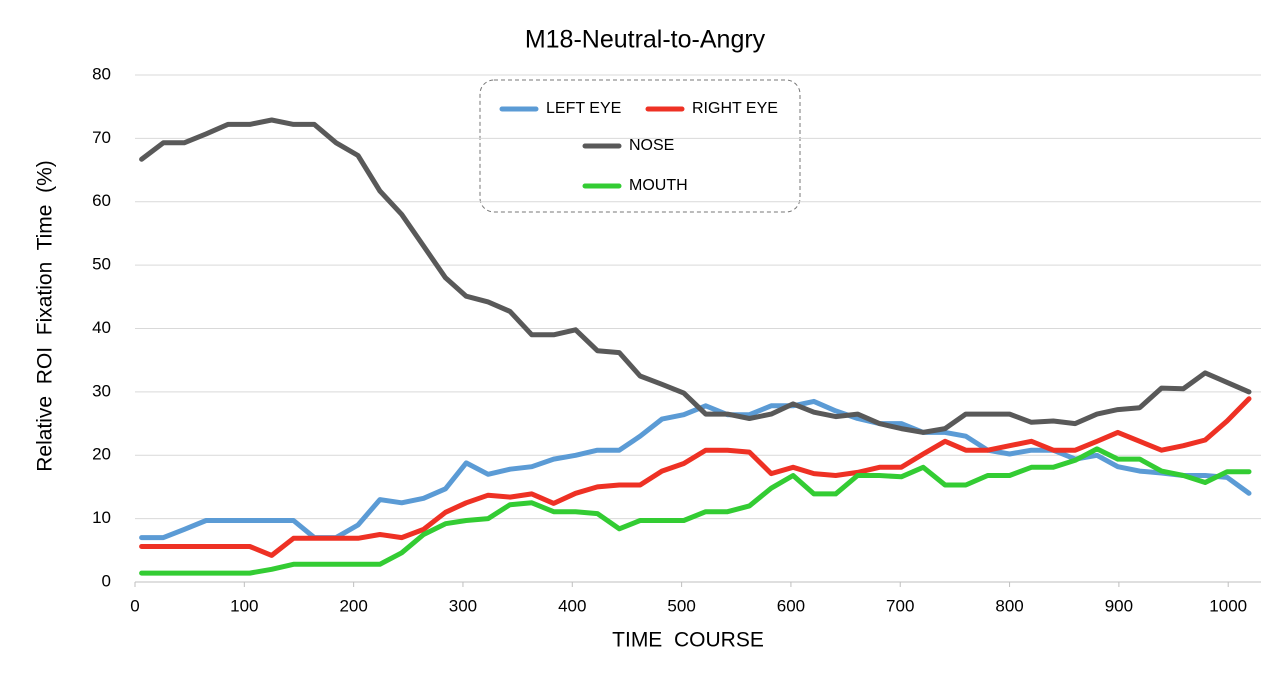  What do you see at coordinates (791, 605) in the screenshot?
I see `x-tick-label: 600` at bounding box center [791, 605].